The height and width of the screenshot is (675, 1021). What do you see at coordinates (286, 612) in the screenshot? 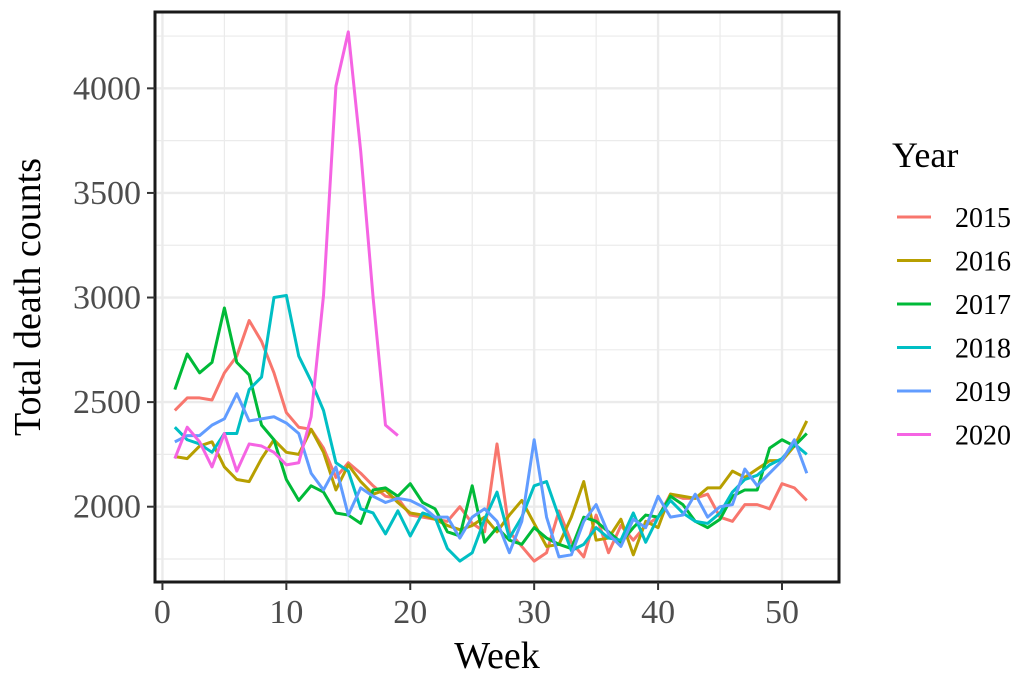
I see `x-tick-label: 10` at bounding box center [286, 612].